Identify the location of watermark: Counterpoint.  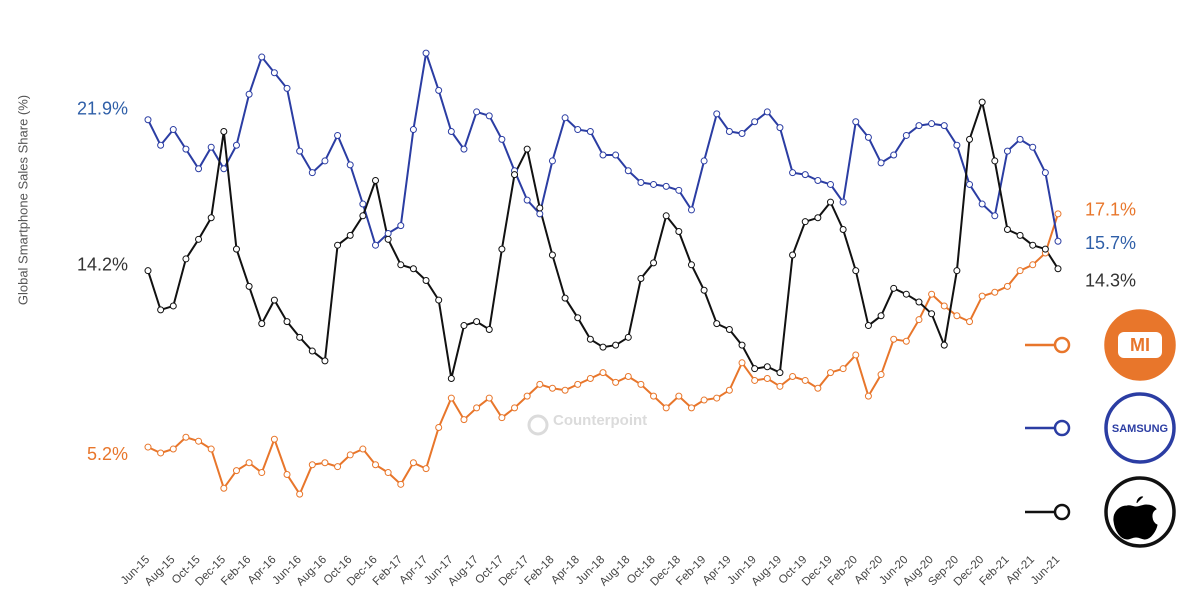
(600, 420).